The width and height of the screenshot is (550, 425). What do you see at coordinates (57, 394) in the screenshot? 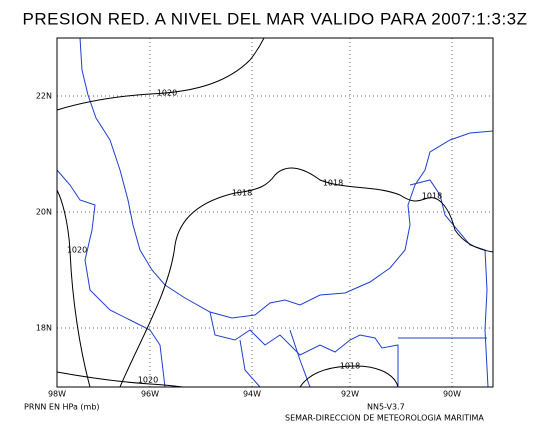
I see `lon-label: 98W` at bounding box center [57, 394].